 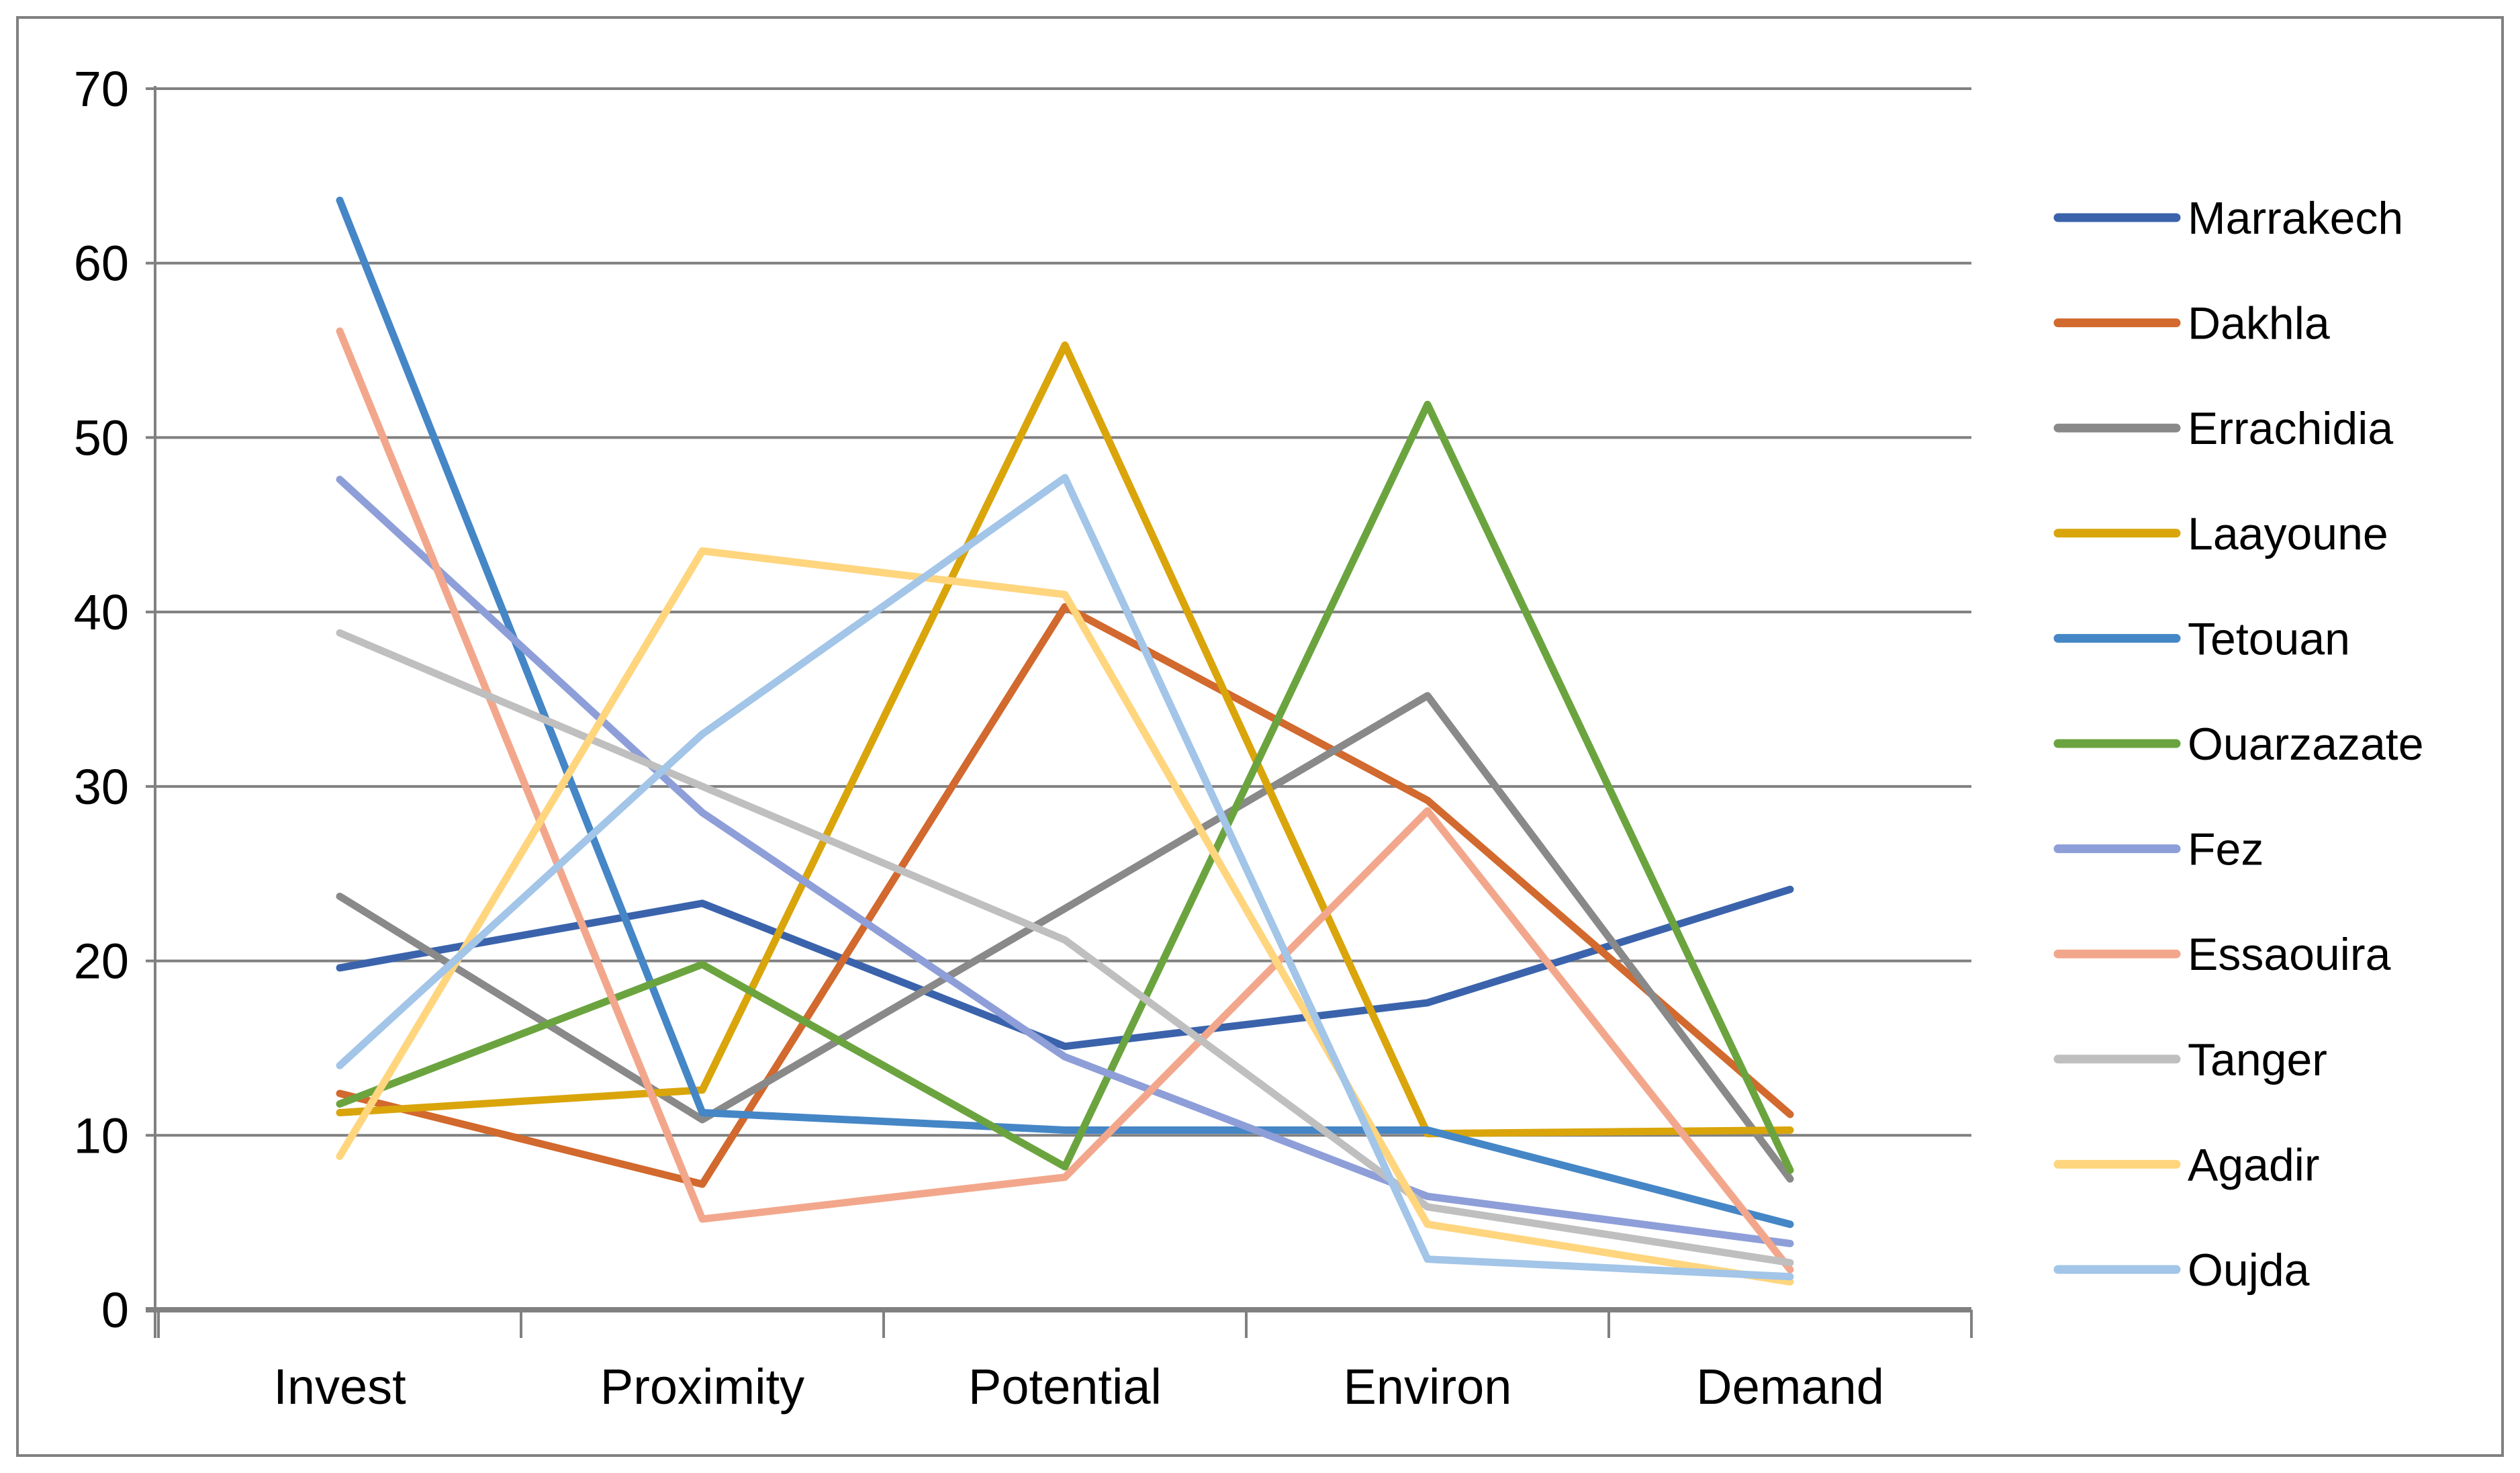 What do you see at coordinates (2288, 534) in the screenshot?
I see `legend-label-laayoune: Laayoune` at bounding box center [2288, 534].